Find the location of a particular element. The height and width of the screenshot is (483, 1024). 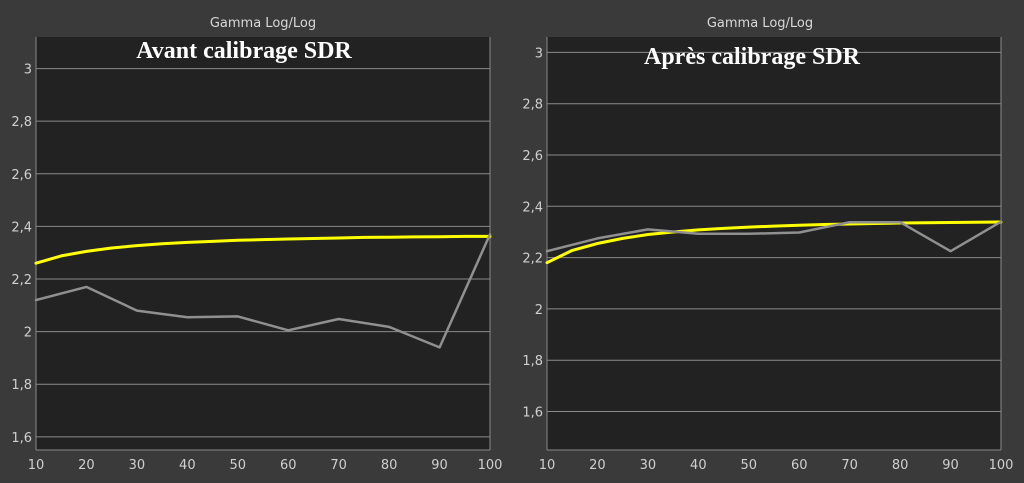

chart-title: Après calibrage SDR is located at coordinates (752, 57).